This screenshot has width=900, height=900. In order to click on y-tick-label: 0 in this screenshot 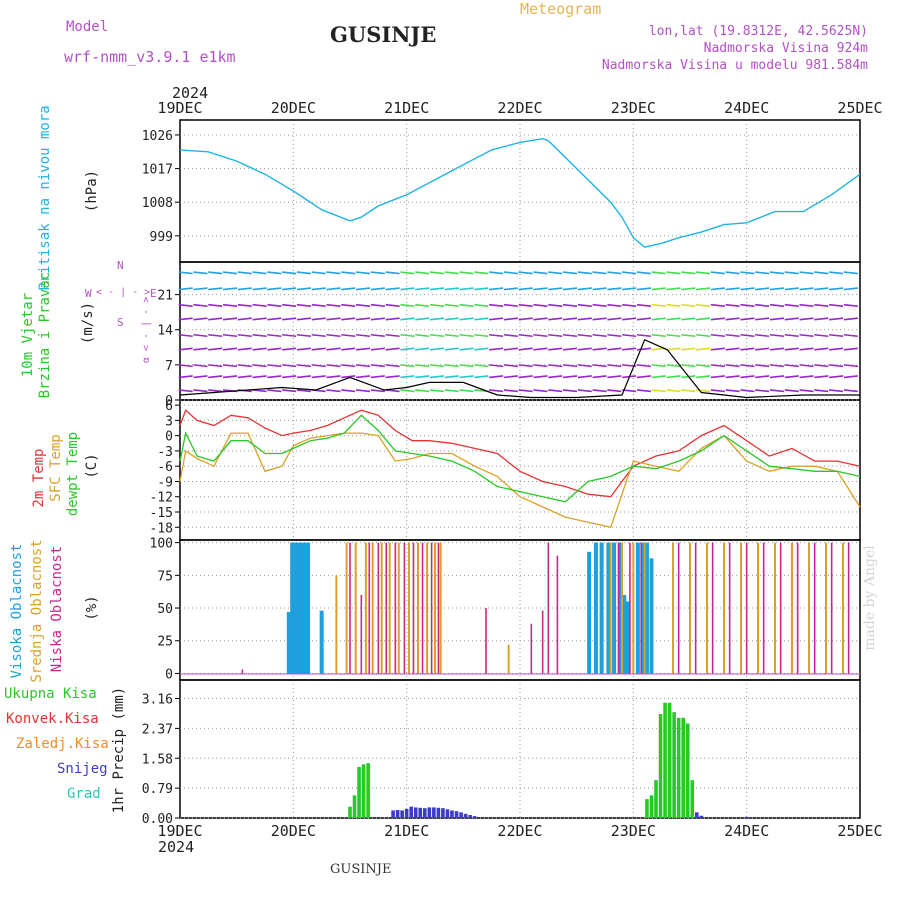, I will do `click(169, 674)`.